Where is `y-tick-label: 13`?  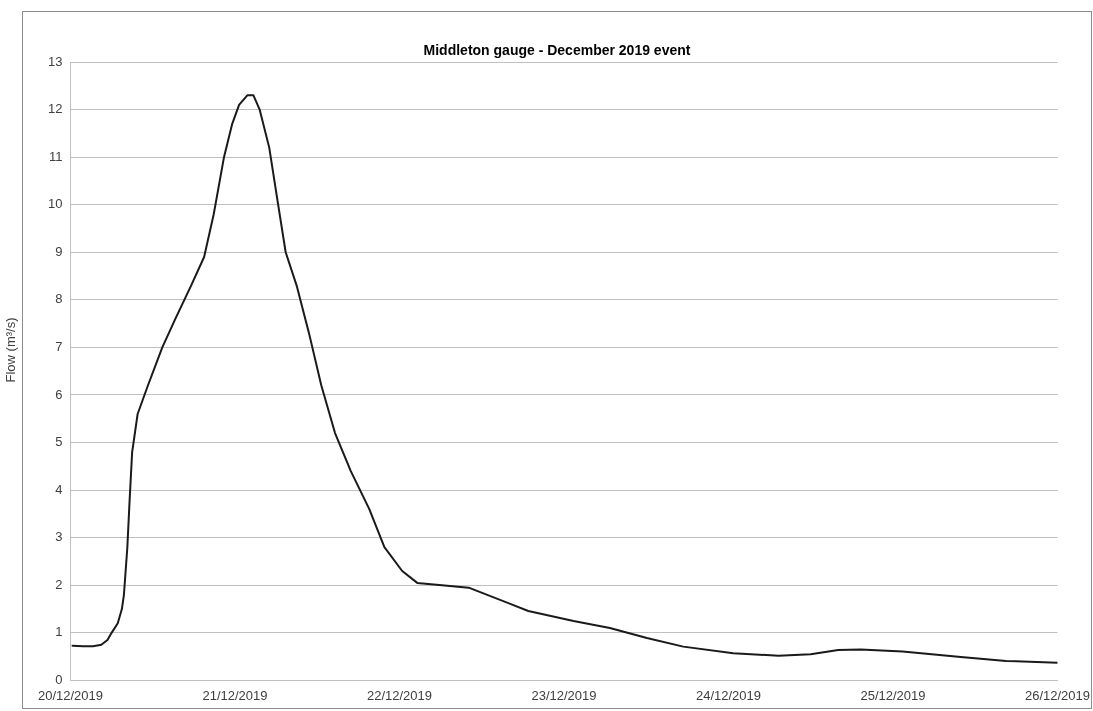
y-tick-label: 13 is located at coordinates (55, 61).